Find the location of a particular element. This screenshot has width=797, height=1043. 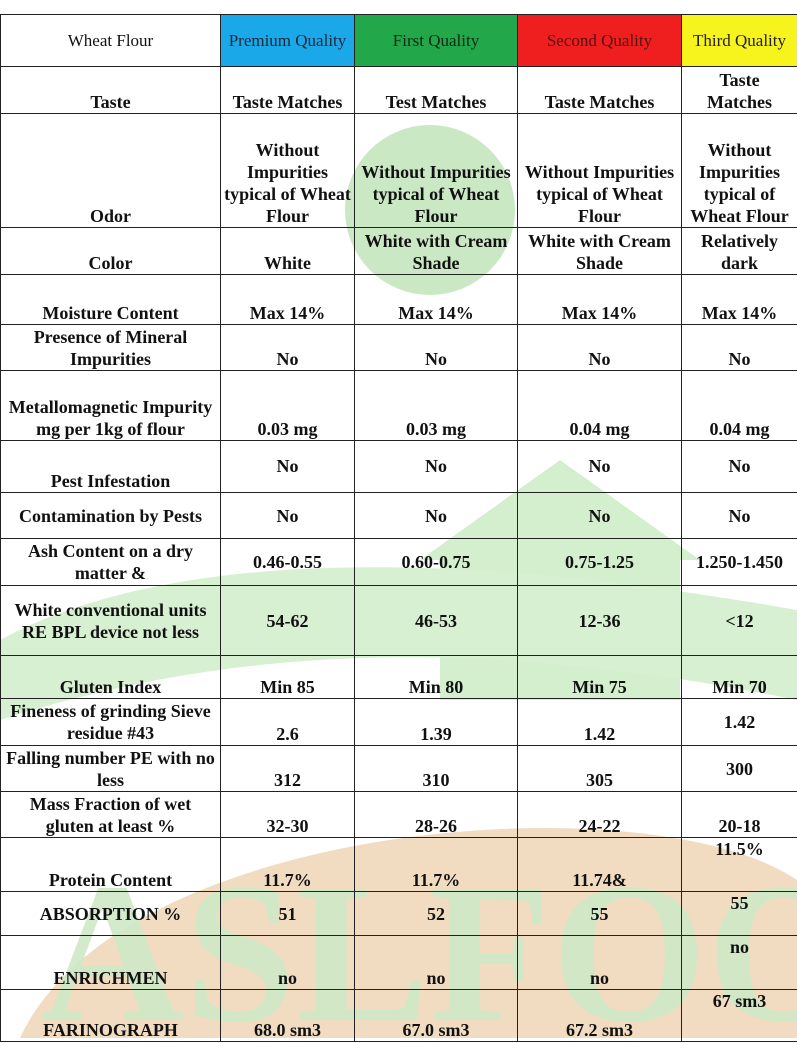

row-label: Odor is located at coordinates (111, 171).